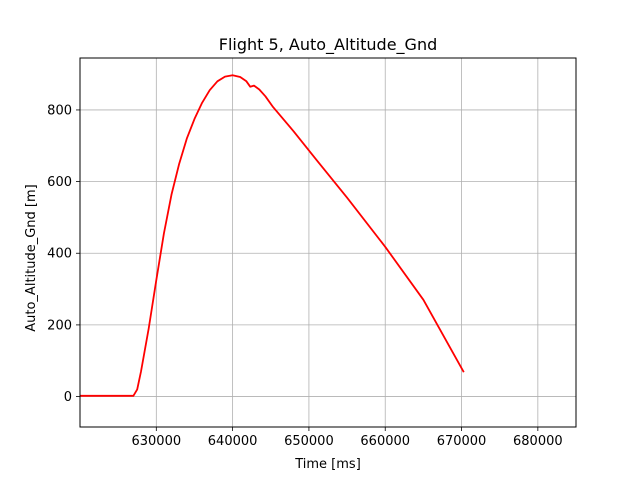  Describe the element at coordinates (59, 110) in the screenshot. I see `y-tick-label: 800` at that location.